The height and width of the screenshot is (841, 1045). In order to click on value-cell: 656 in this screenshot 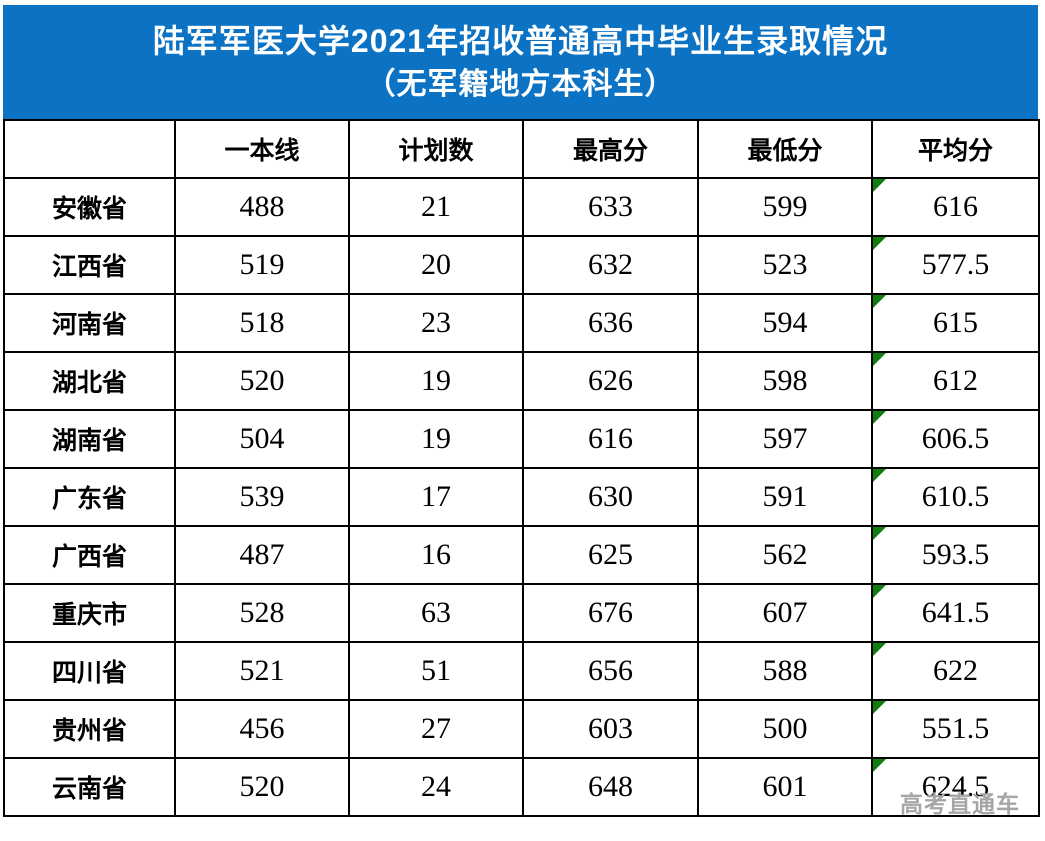, I will do `click(610, 671)`.